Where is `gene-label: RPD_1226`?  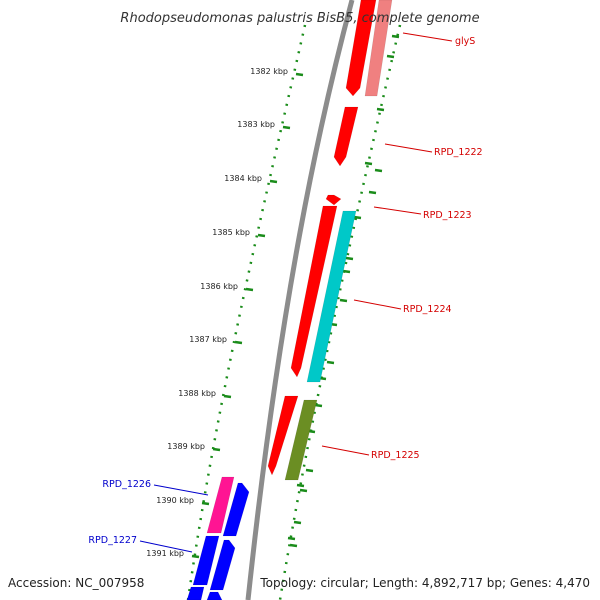
gene-label: RPD_1226 is located at coordinates (126, 484).